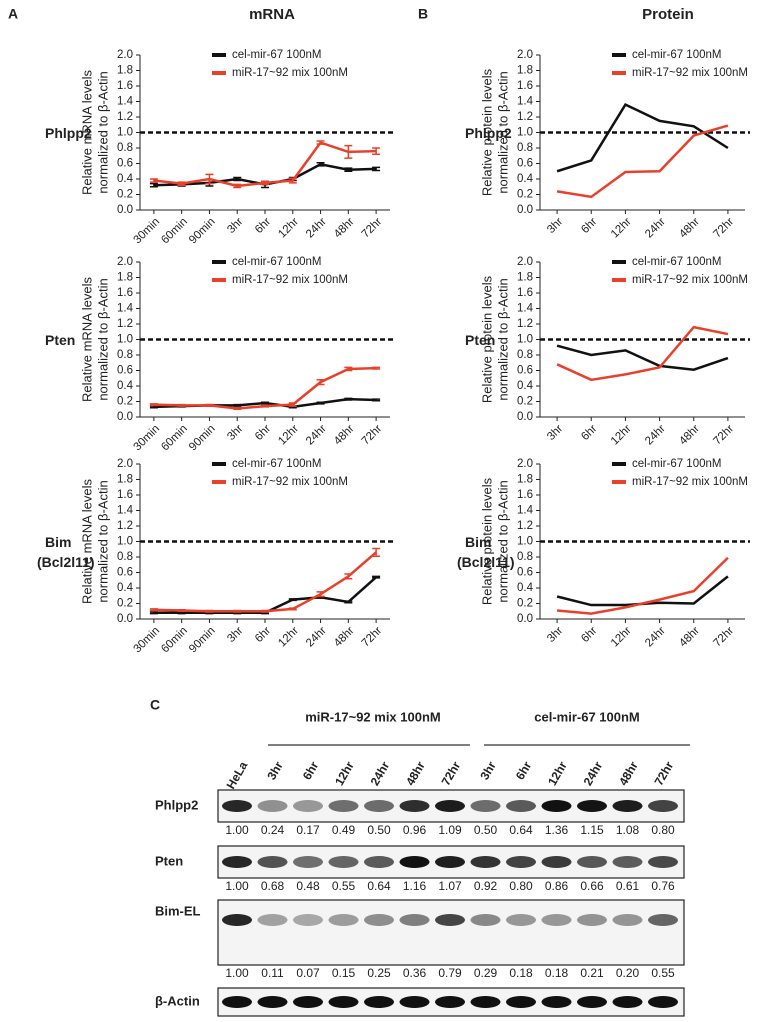  I want to click on x-tick-label: 24hr, so click(655, 435).